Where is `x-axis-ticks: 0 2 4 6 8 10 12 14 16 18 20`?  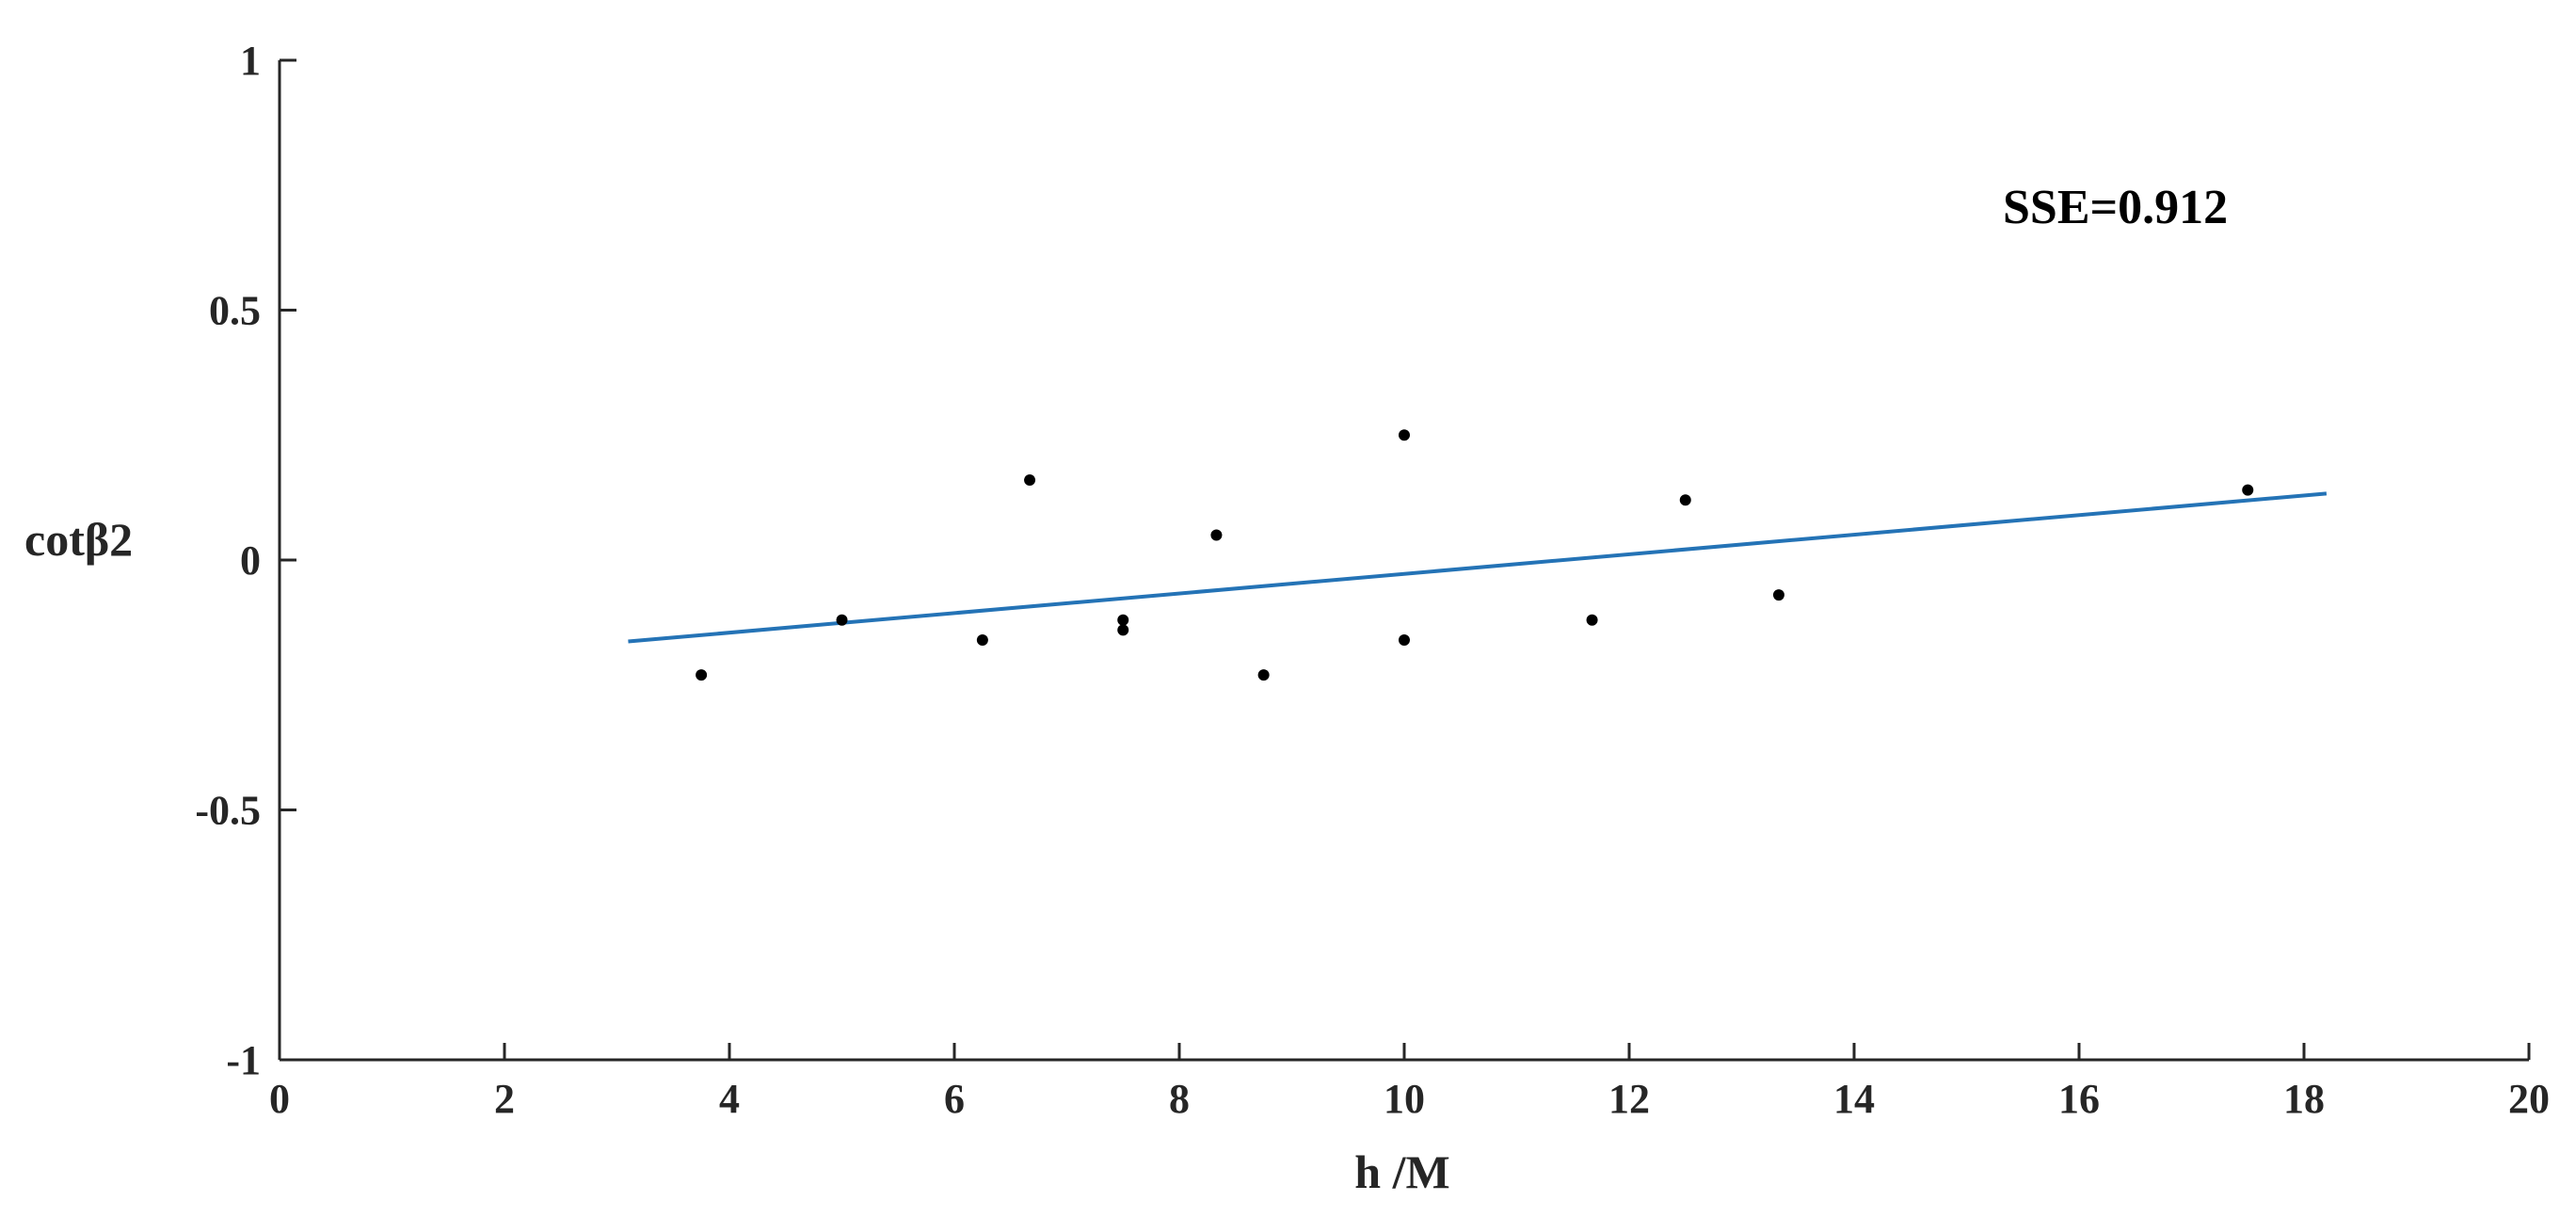
x-axis-ticks: 0 2 4 6 8 10 12 14 16 18 20 is located at coordinates (1409, 1083).